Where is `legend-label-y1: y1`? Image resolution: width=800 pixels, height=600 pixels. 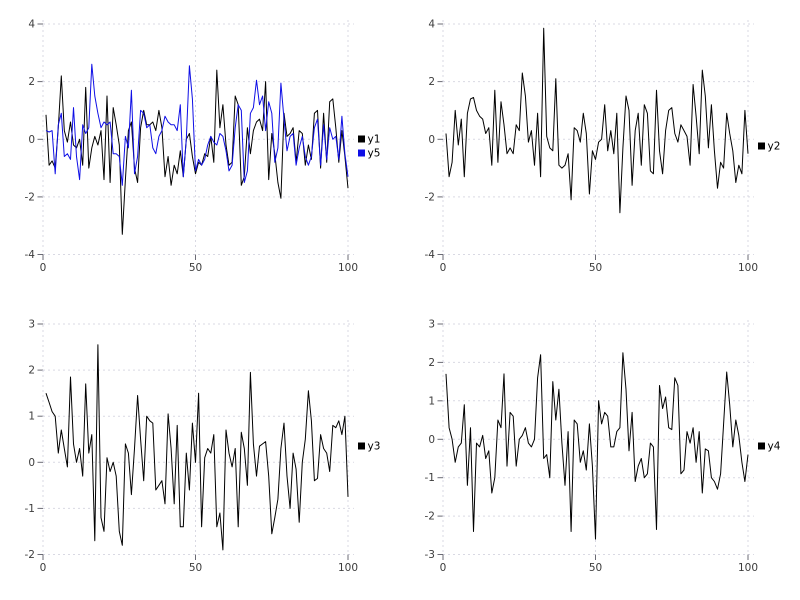
legend-label-y1: y1 is located at coordinates (374, 140).